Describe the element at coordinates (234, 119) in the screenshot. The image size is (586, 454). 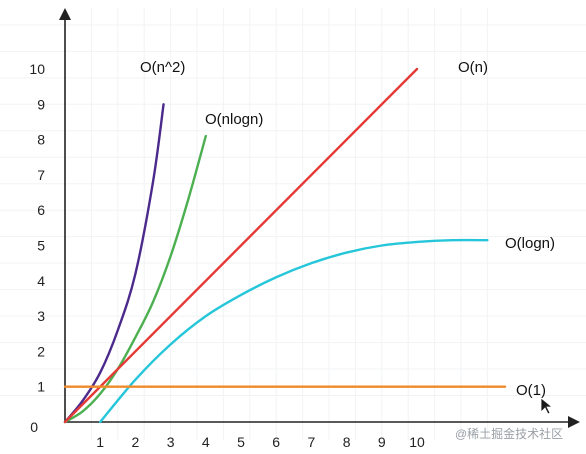
I see `series-label-o-nlogn: O(nlogn)` at that location.